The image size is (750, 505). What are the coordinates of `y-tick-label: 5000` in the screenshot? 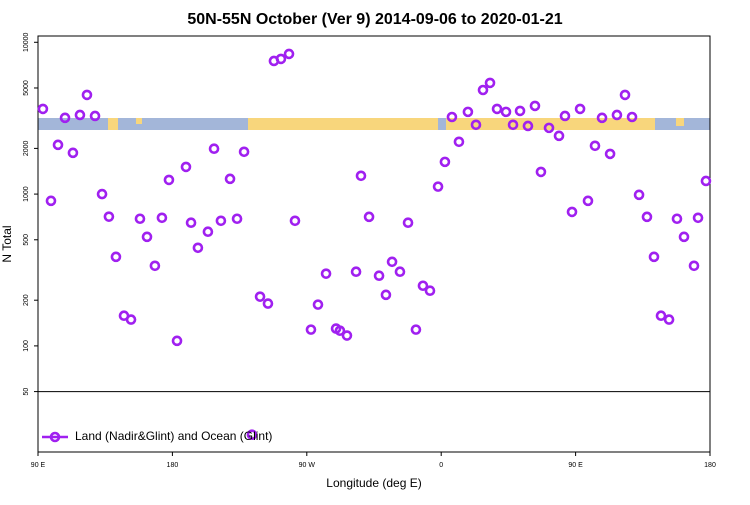 It's located at (26, 88).